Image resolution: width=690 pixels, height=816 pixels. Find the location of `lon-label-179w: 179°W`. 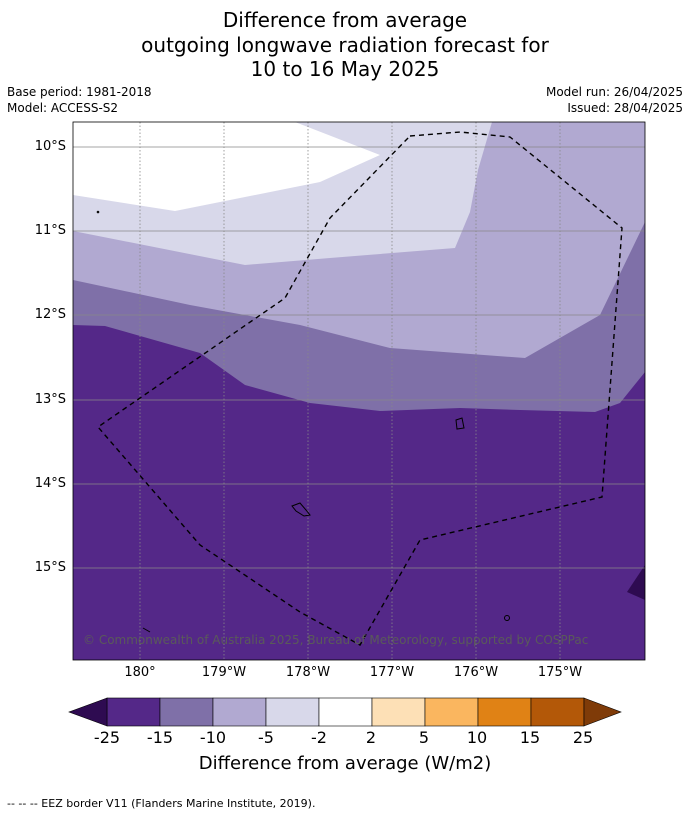

lon-label-179w: 179°W is located at coordinates (224, 672).